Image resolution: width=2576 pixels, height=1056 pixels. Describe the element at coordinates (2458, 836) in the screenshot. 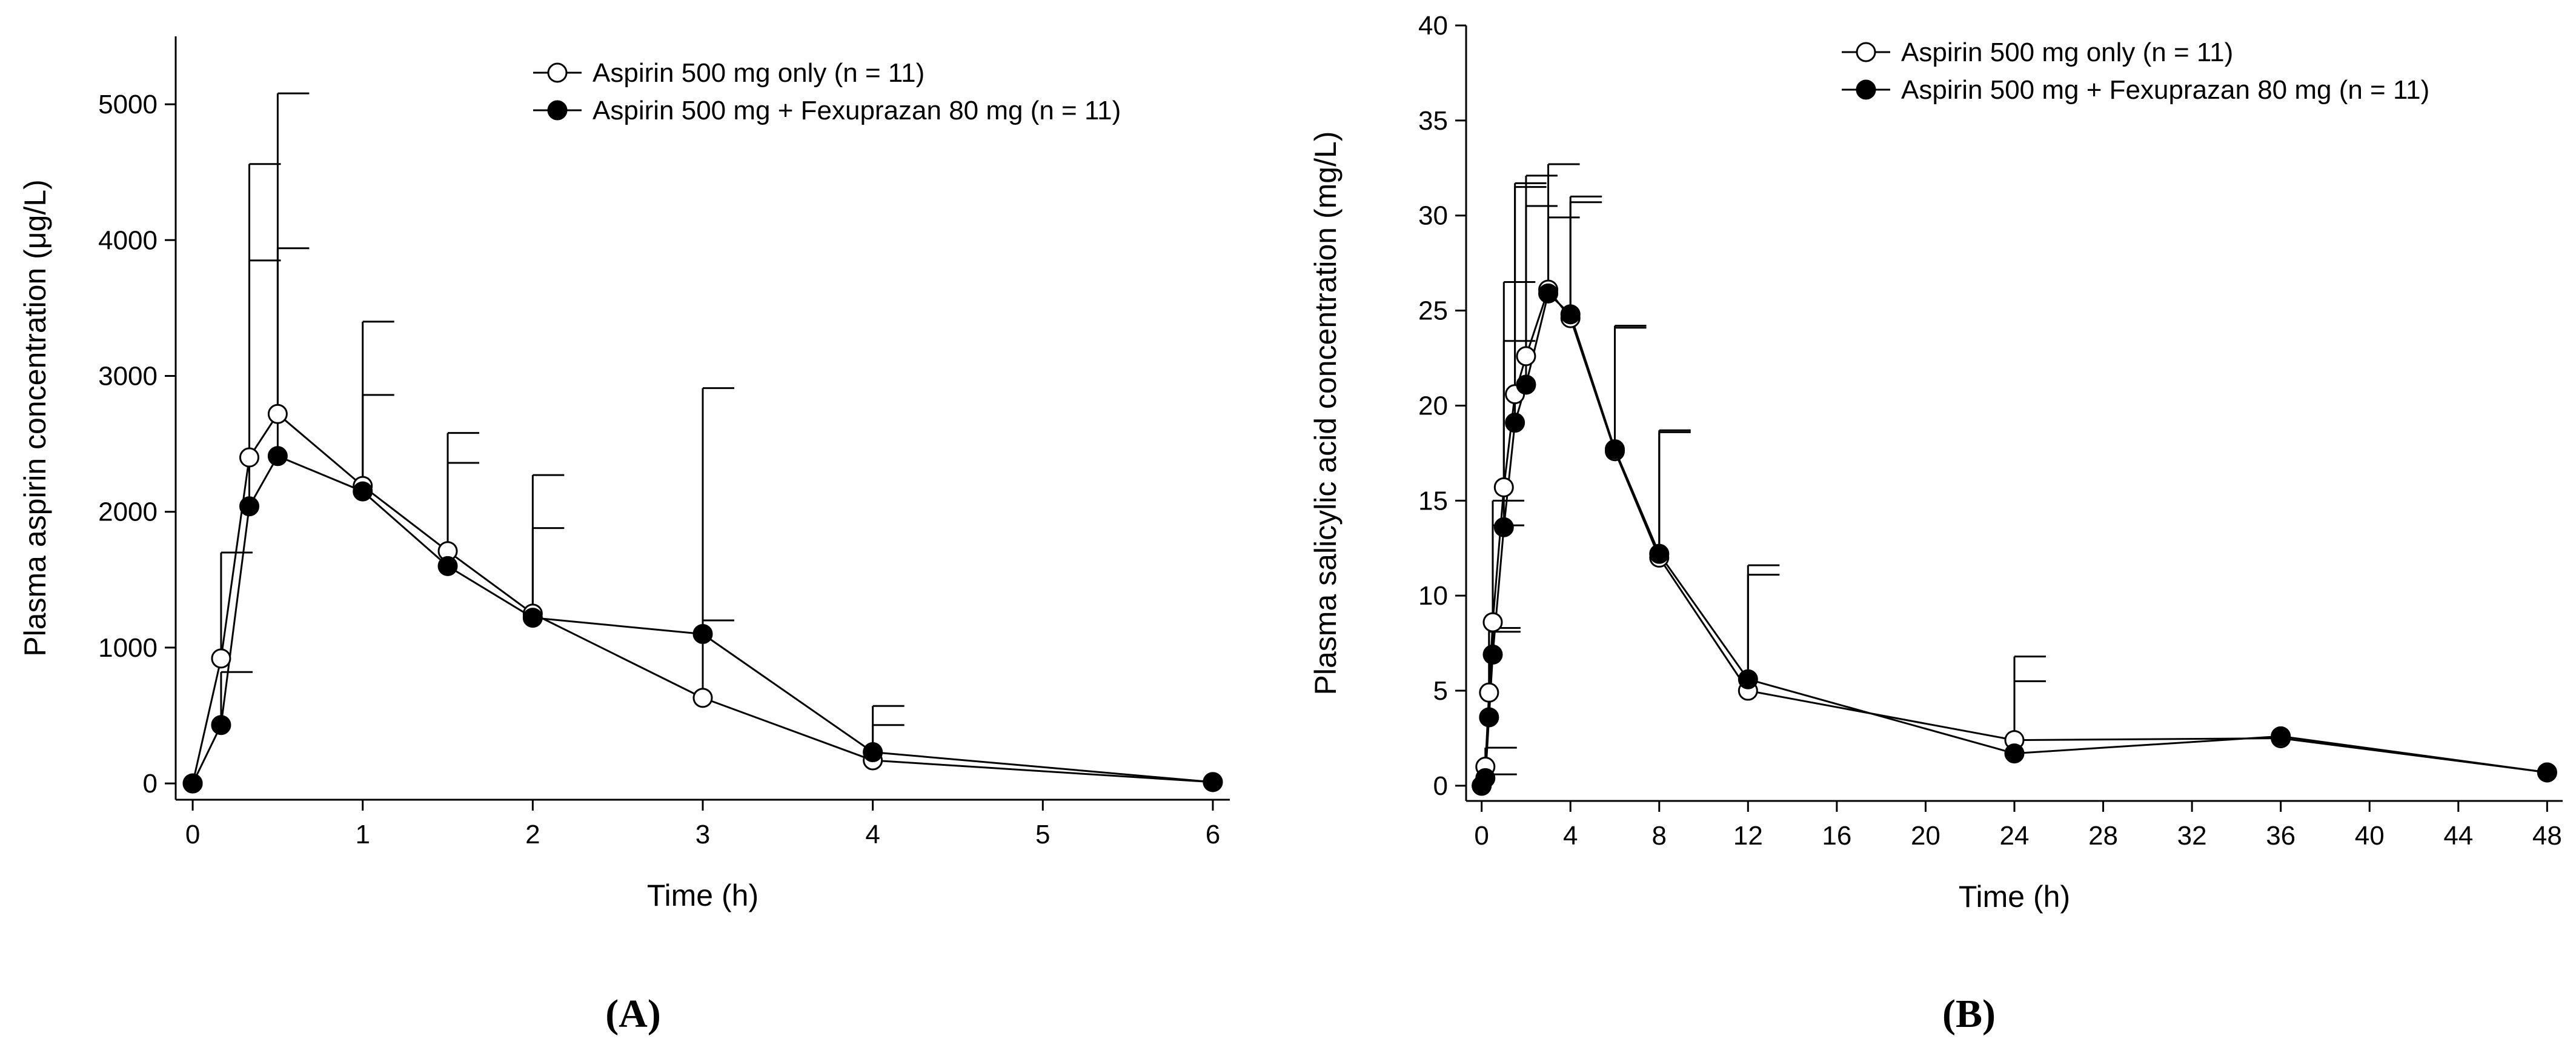

I see `x-tick-label: 44` at that location.